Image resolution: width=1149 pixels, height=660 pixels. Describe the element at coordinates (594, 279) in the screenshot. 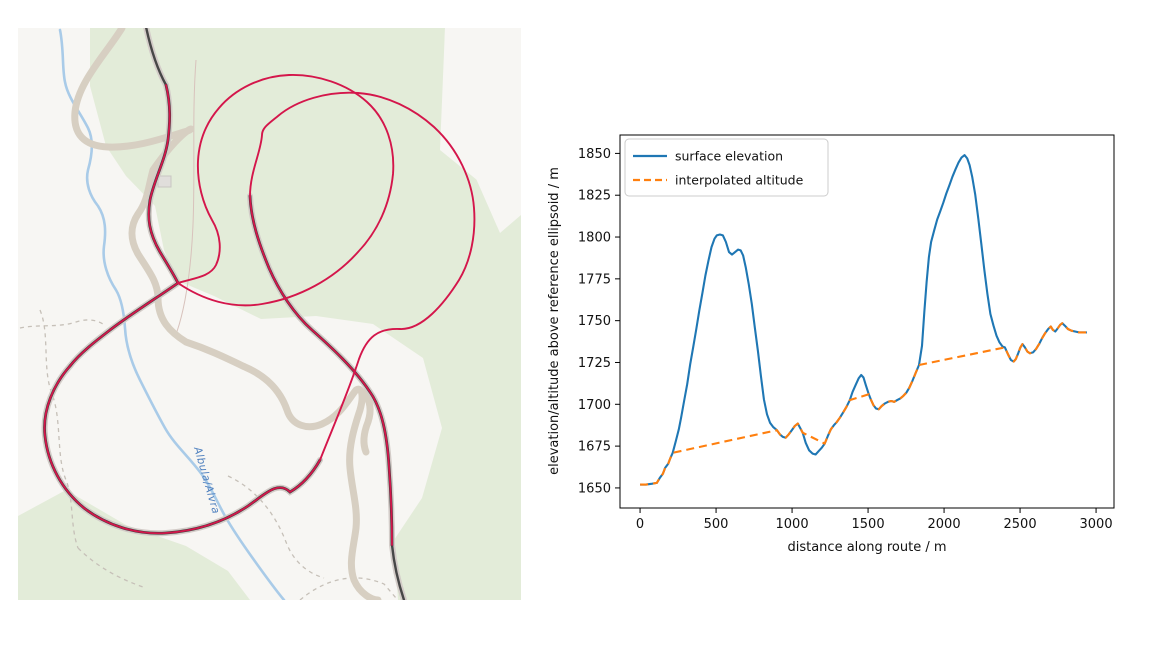

I see `y-tick-label: 1775` at that location.